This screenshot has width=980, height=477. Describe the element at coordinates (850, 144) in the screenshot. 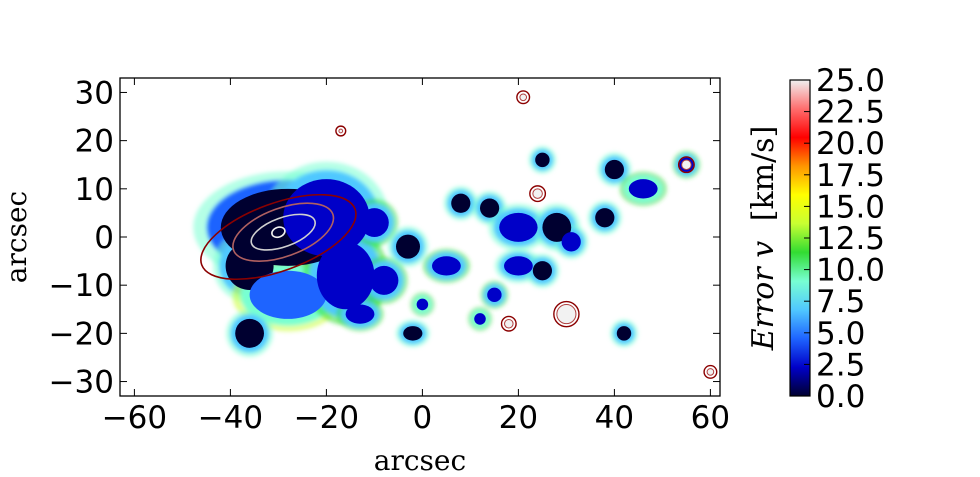

I see `colorbar-tick-label: 20.0` at that location.